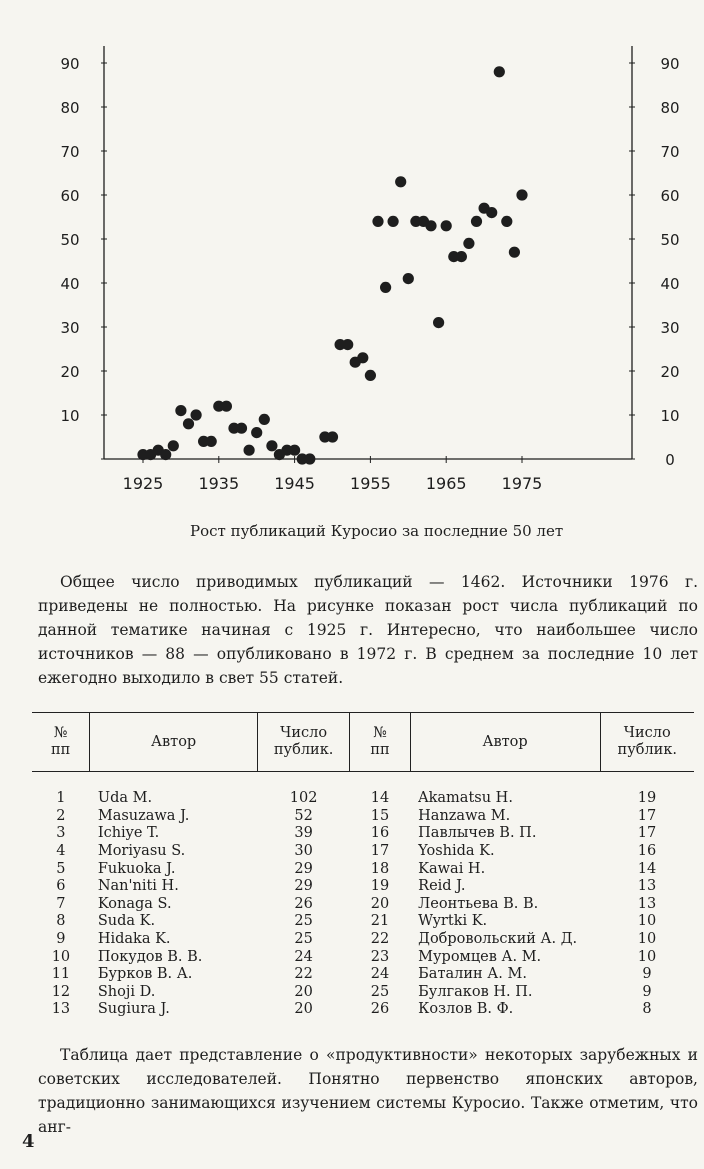 The height and width of the screenshot is (1169, 704). I want to click on row-number: 9, so click(61, 939).